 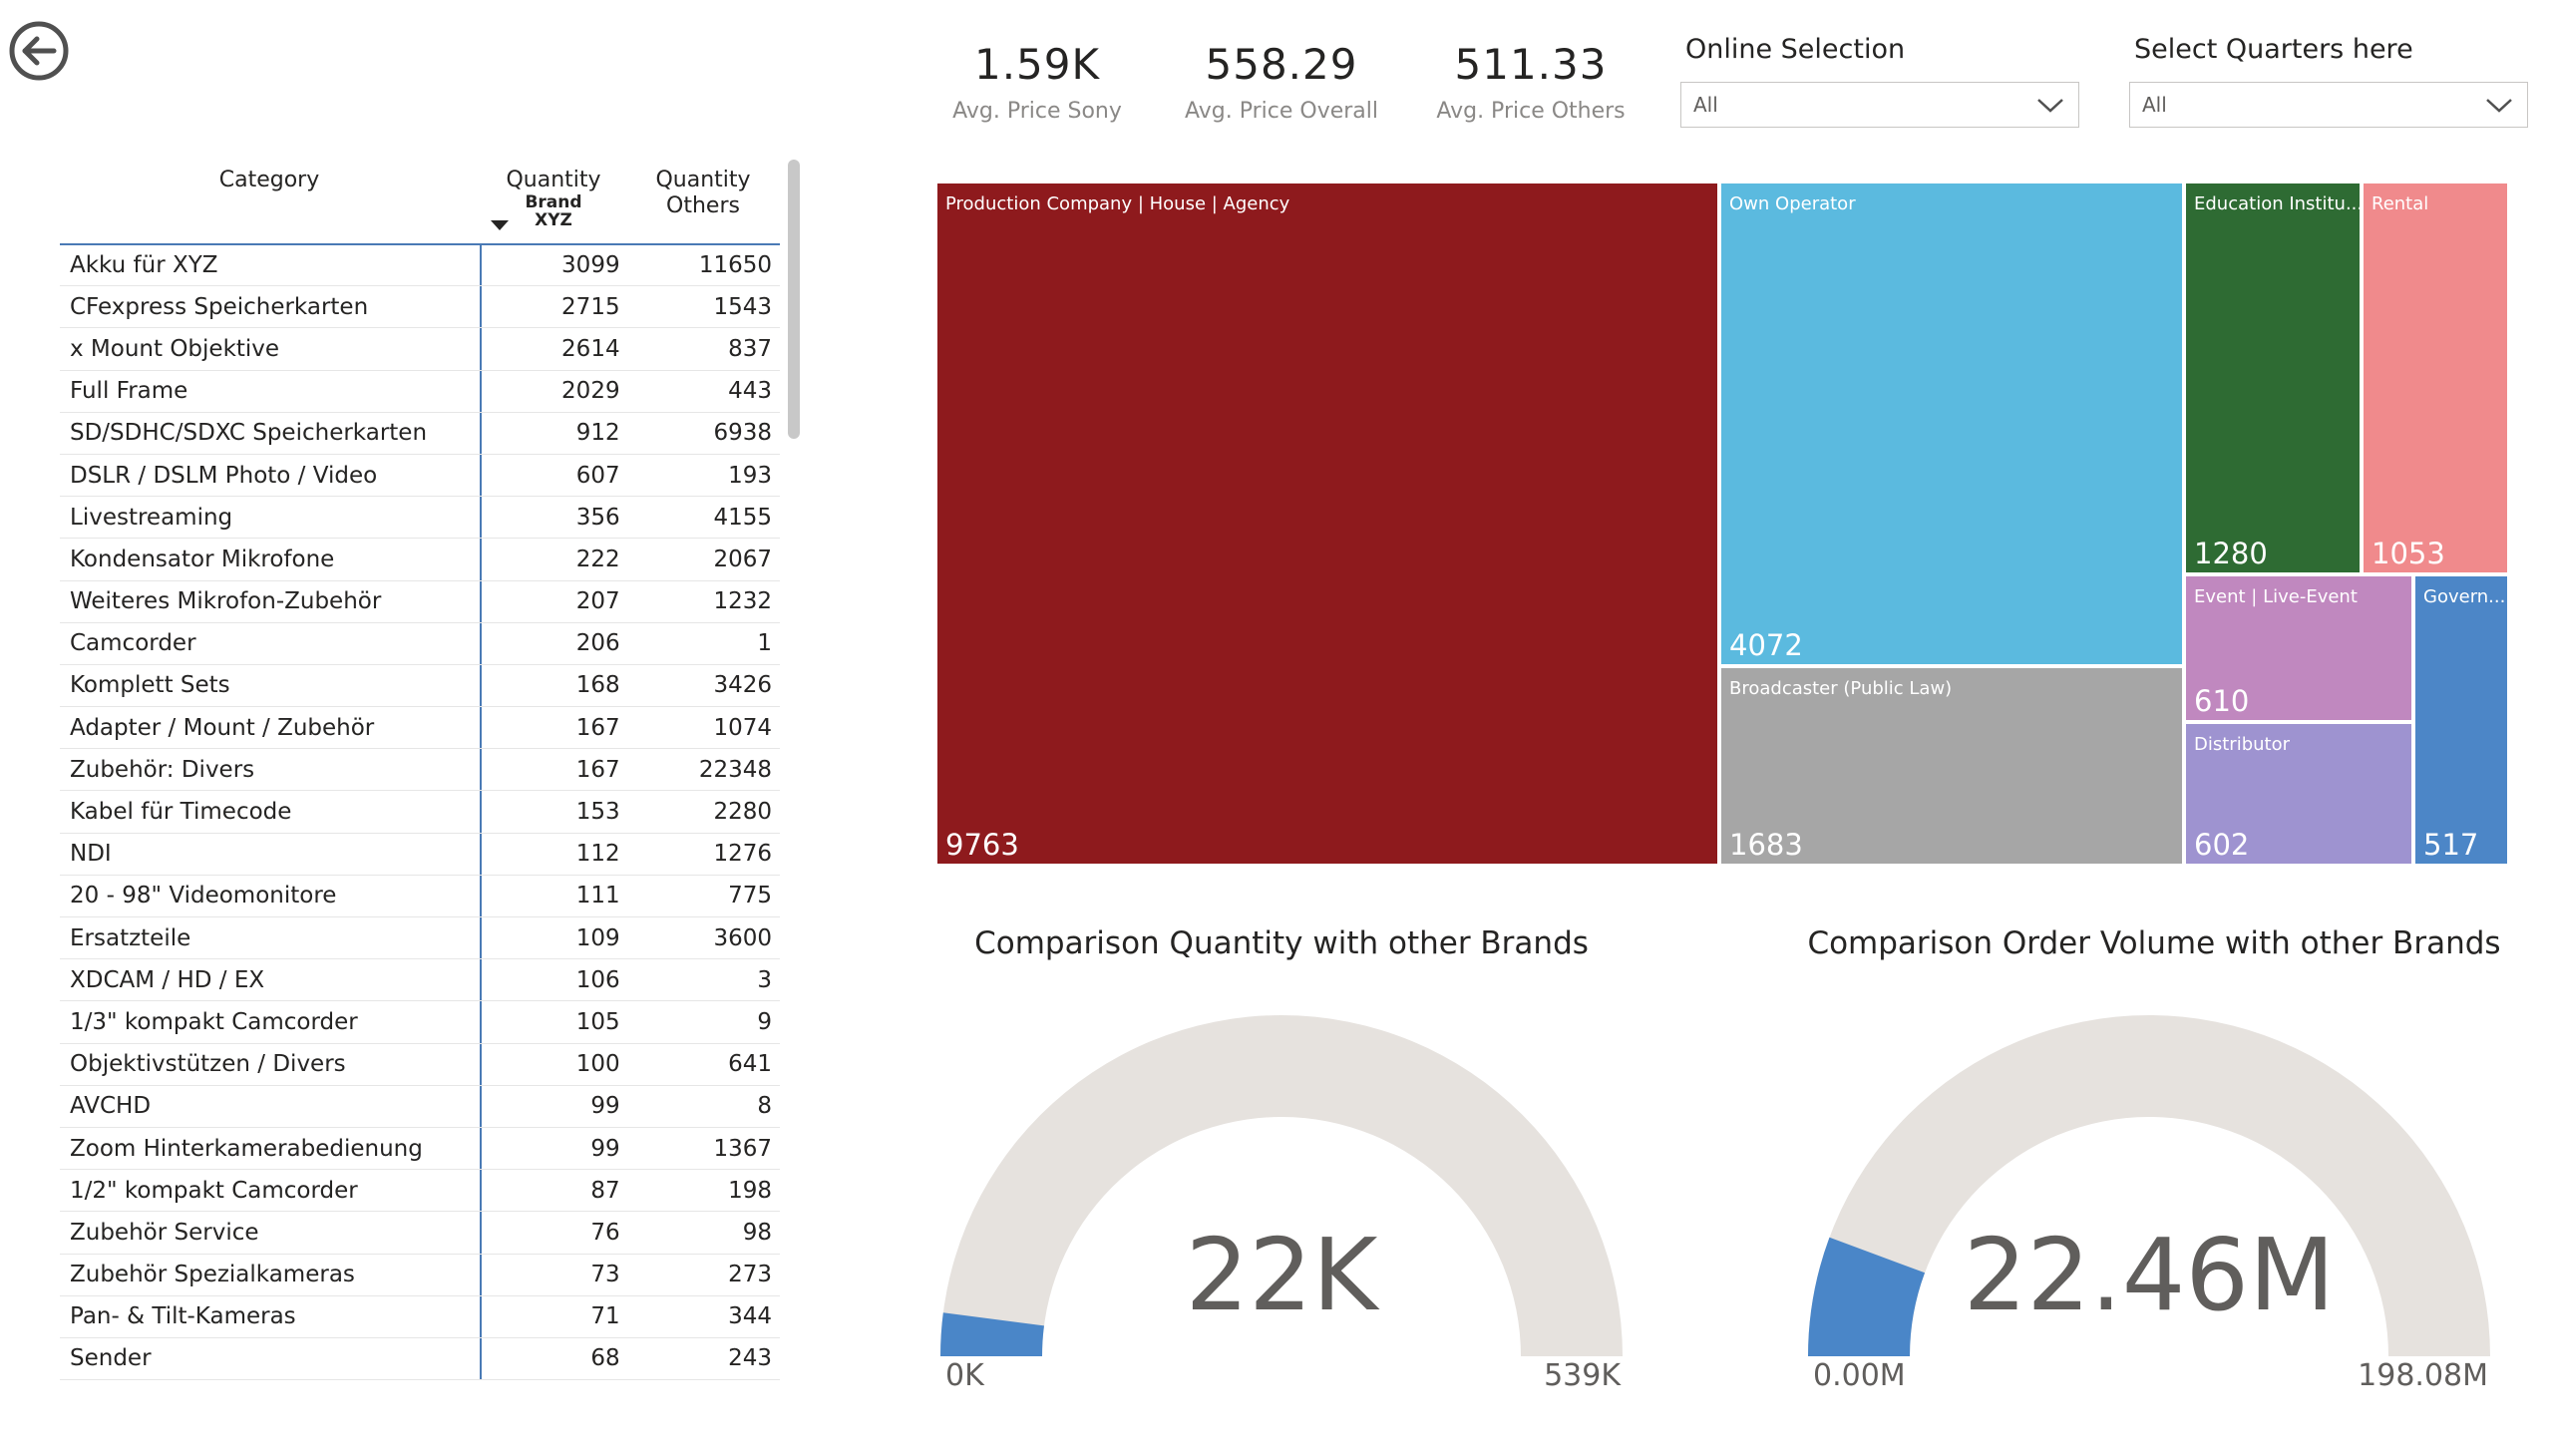 I want to click on table-row: Kondensator Mikrofone 222 2067, so click(x=420, y=560).